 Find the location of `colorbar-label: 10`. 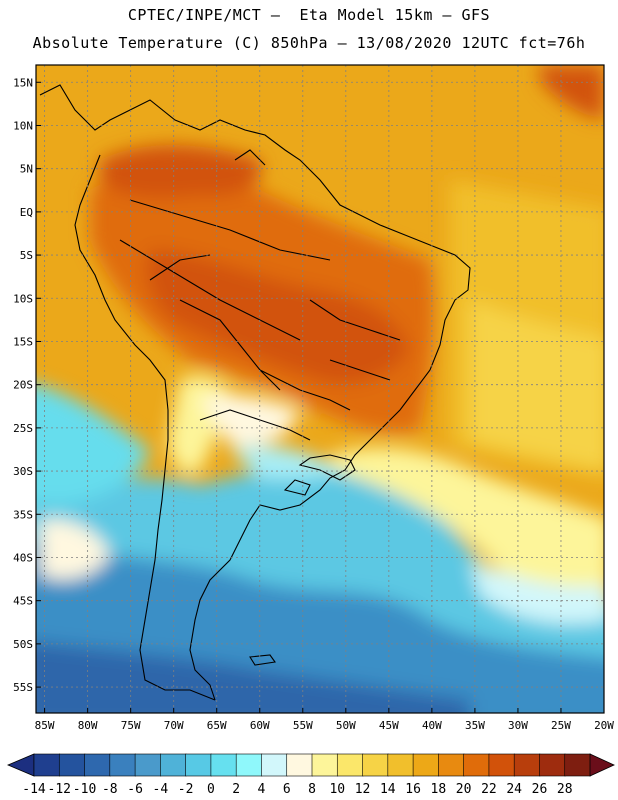

colorbar-label: 10 is located at coordinates (337, 789).